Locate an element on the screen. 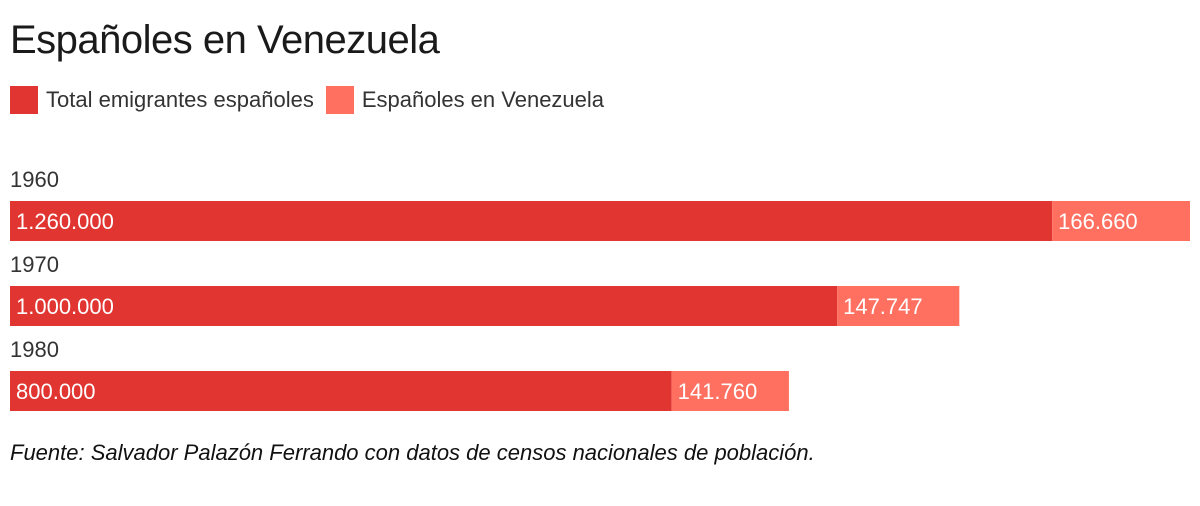  bar-venezuela-1970 is located at coordinates (898, 306).